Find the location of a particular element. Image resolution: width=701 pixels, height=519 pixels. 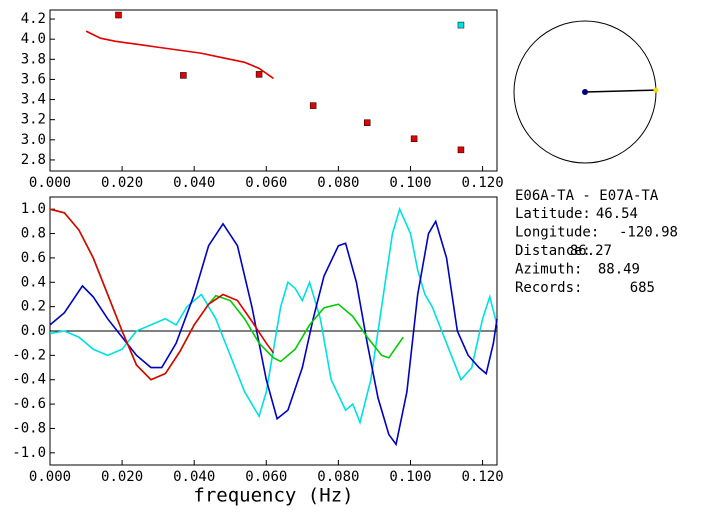

info-label: Latitude: is located at coordinates (553, 214).